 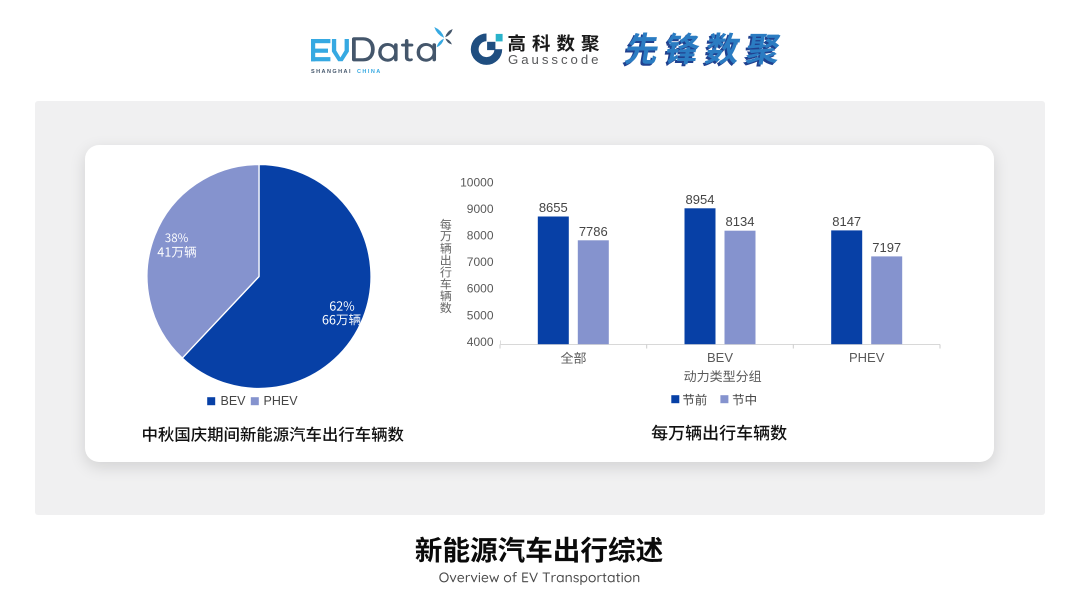 I want to click on svg-text: 4000, so click(x=480, y=342).